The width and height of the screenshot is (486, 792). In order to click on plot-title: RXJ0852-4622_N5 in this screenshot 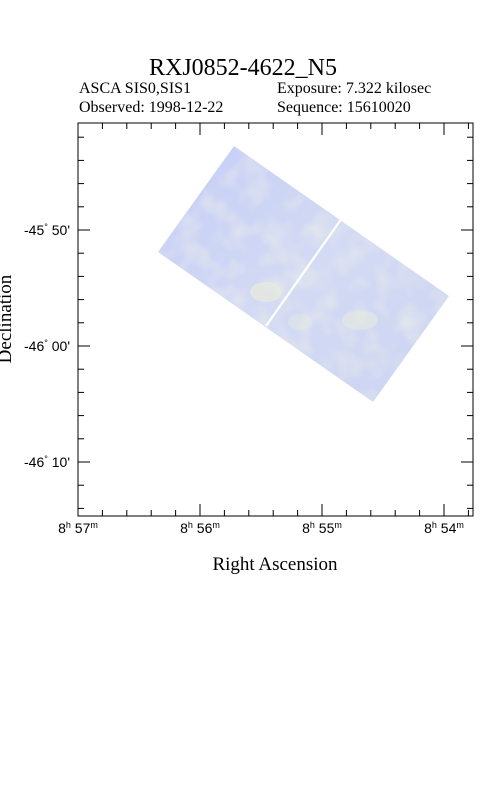, I will do `click(242, 68)`.